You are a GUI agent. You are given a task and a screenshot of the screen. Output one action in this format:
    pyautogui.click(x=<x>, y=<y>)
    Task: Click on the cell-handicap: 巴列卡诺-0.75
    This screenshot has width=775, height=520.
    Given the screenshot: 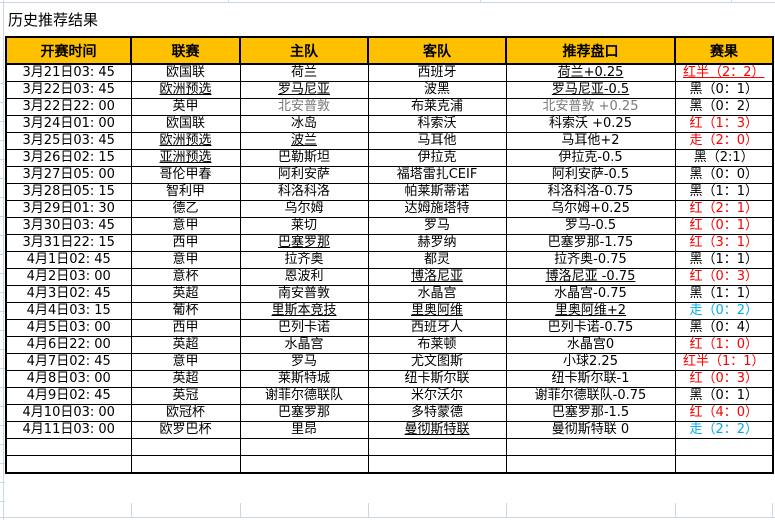 What is the action you would take?
    pyautogui.click(x=590, y=328)
    